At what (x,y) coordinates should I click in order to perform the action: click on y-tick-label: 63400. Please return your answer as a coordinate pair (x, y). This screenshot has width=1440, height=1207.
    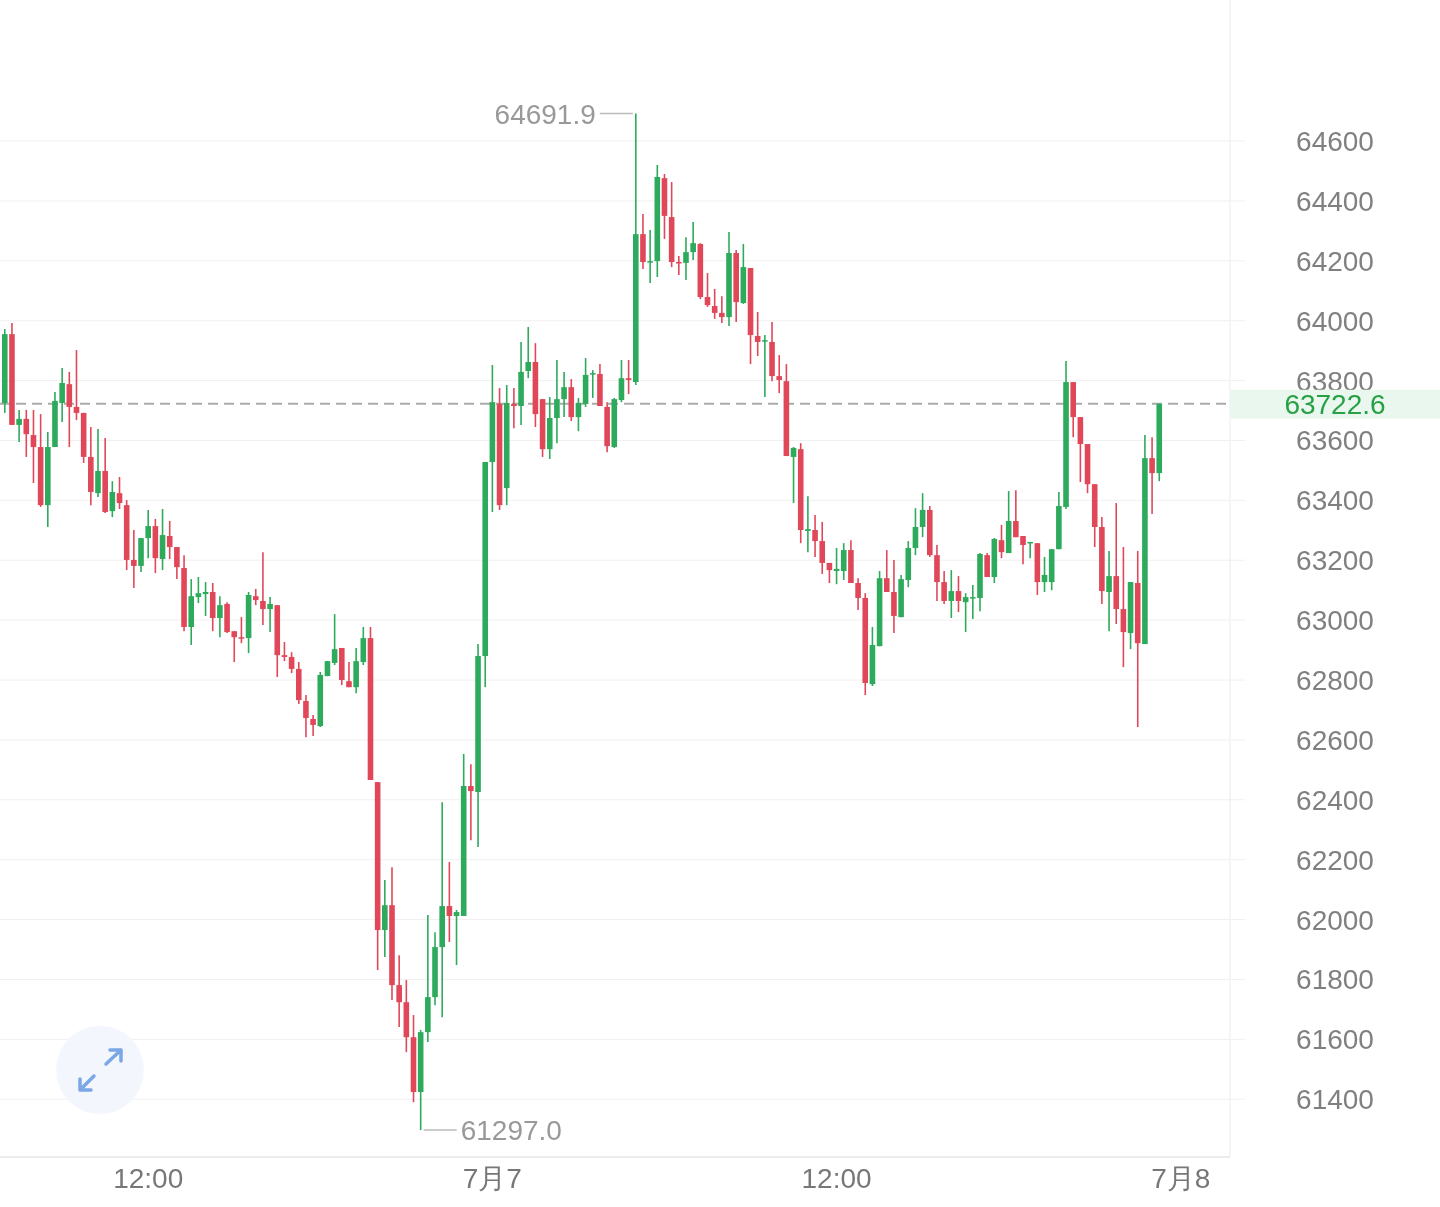
    Looking at the image, I should click on (1335, 501).